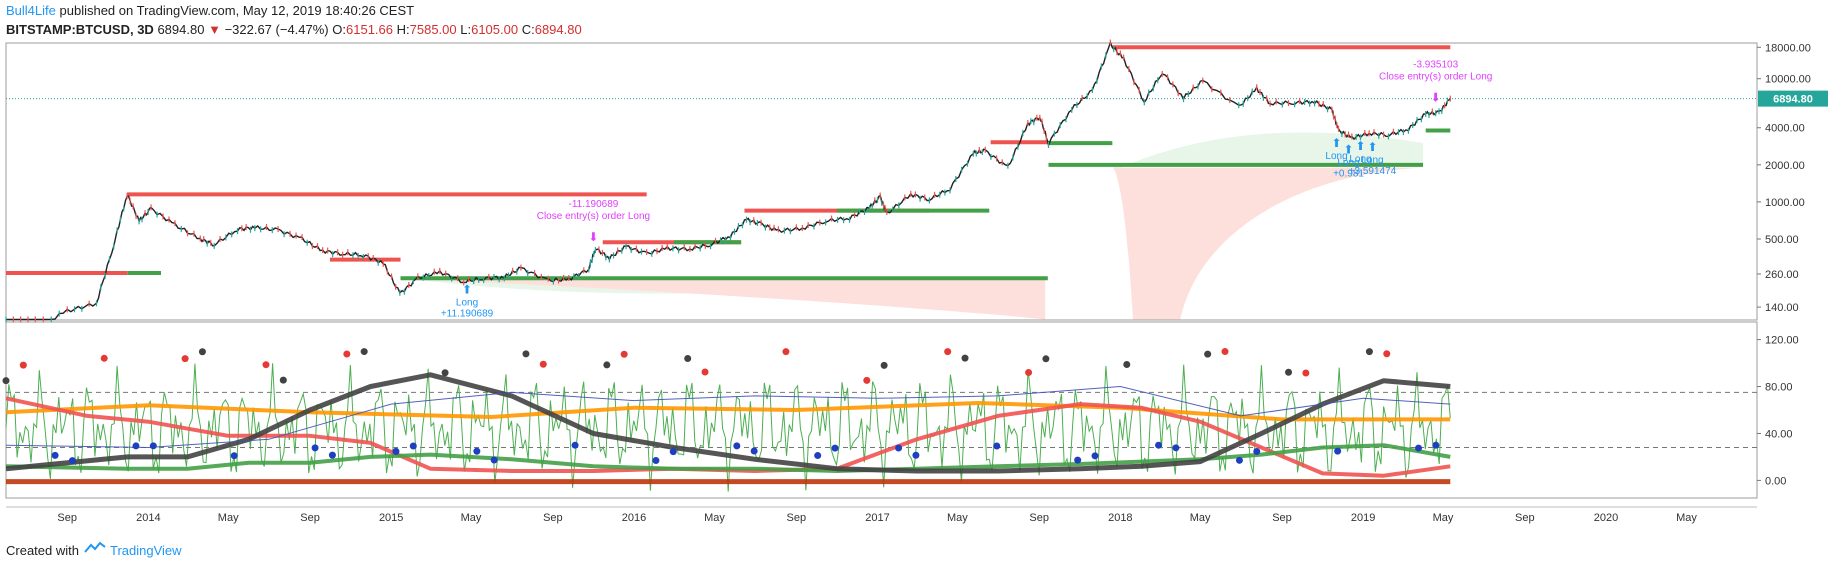 The height and width of the screenshot is (567, 1828). What do you see at coordinates (558, 29) in the screenshot?
I see `close-value: 6894.80` at bounding box center [558, 29].